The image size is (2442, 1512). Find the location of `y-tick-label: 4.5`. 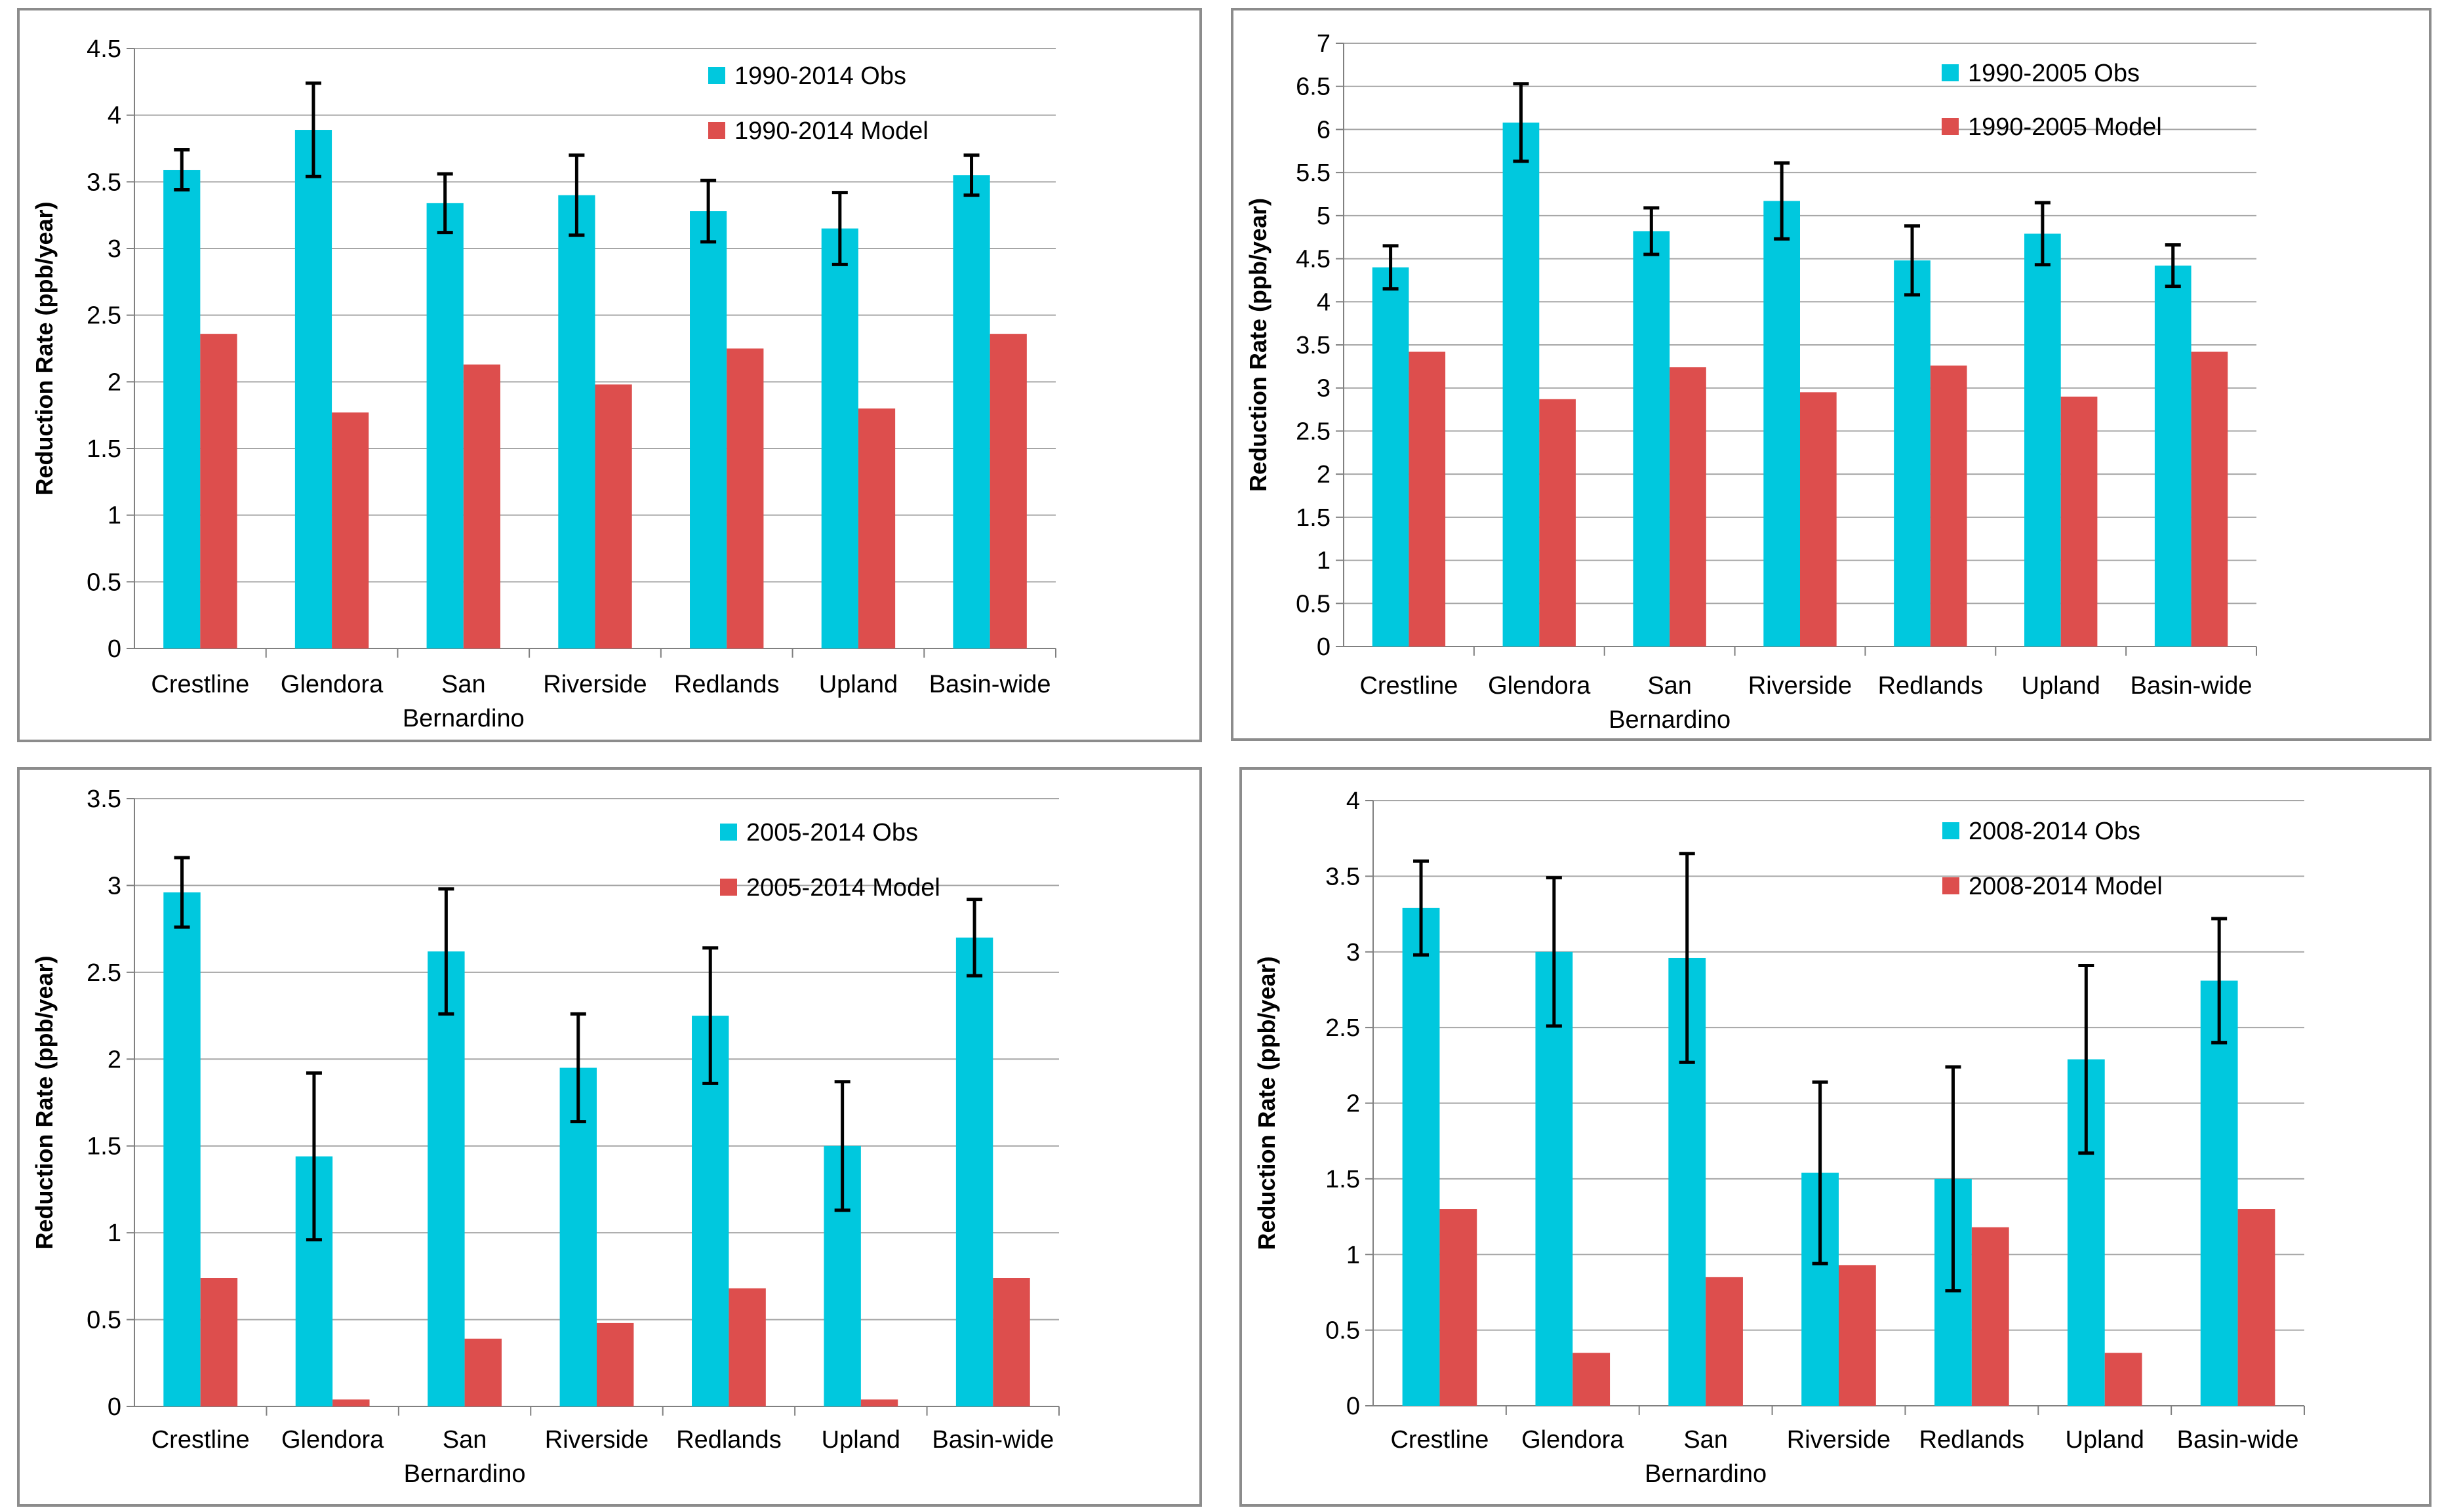

y-tick-label: 4.5 is located at coordinates (1314, 259).